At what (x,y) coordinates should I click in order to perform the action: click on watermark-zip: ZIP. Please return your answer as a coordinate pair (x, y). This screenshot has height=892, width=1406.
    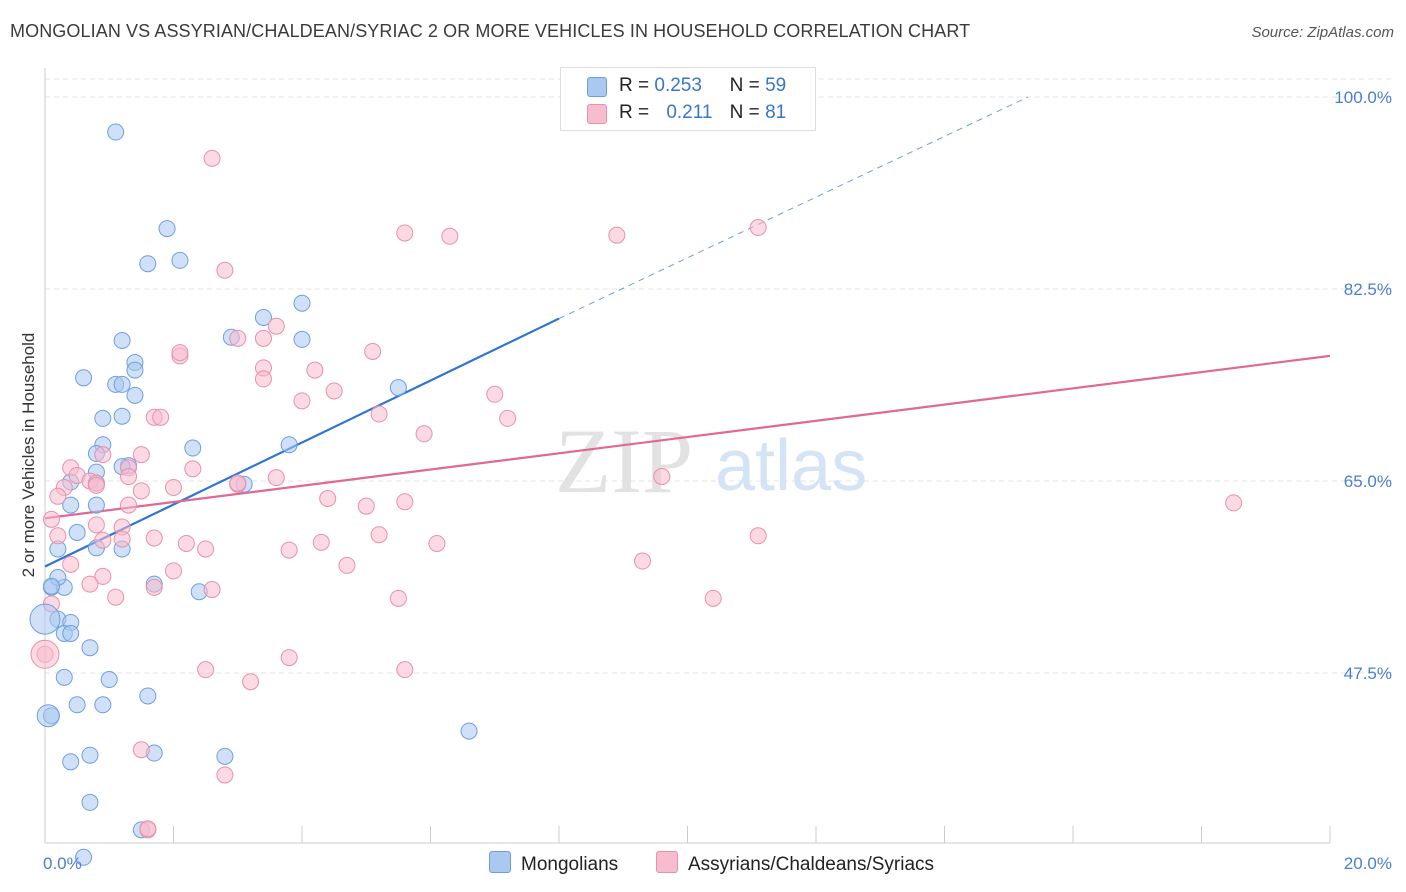
    Looking at the image, I should click on (624, 461).